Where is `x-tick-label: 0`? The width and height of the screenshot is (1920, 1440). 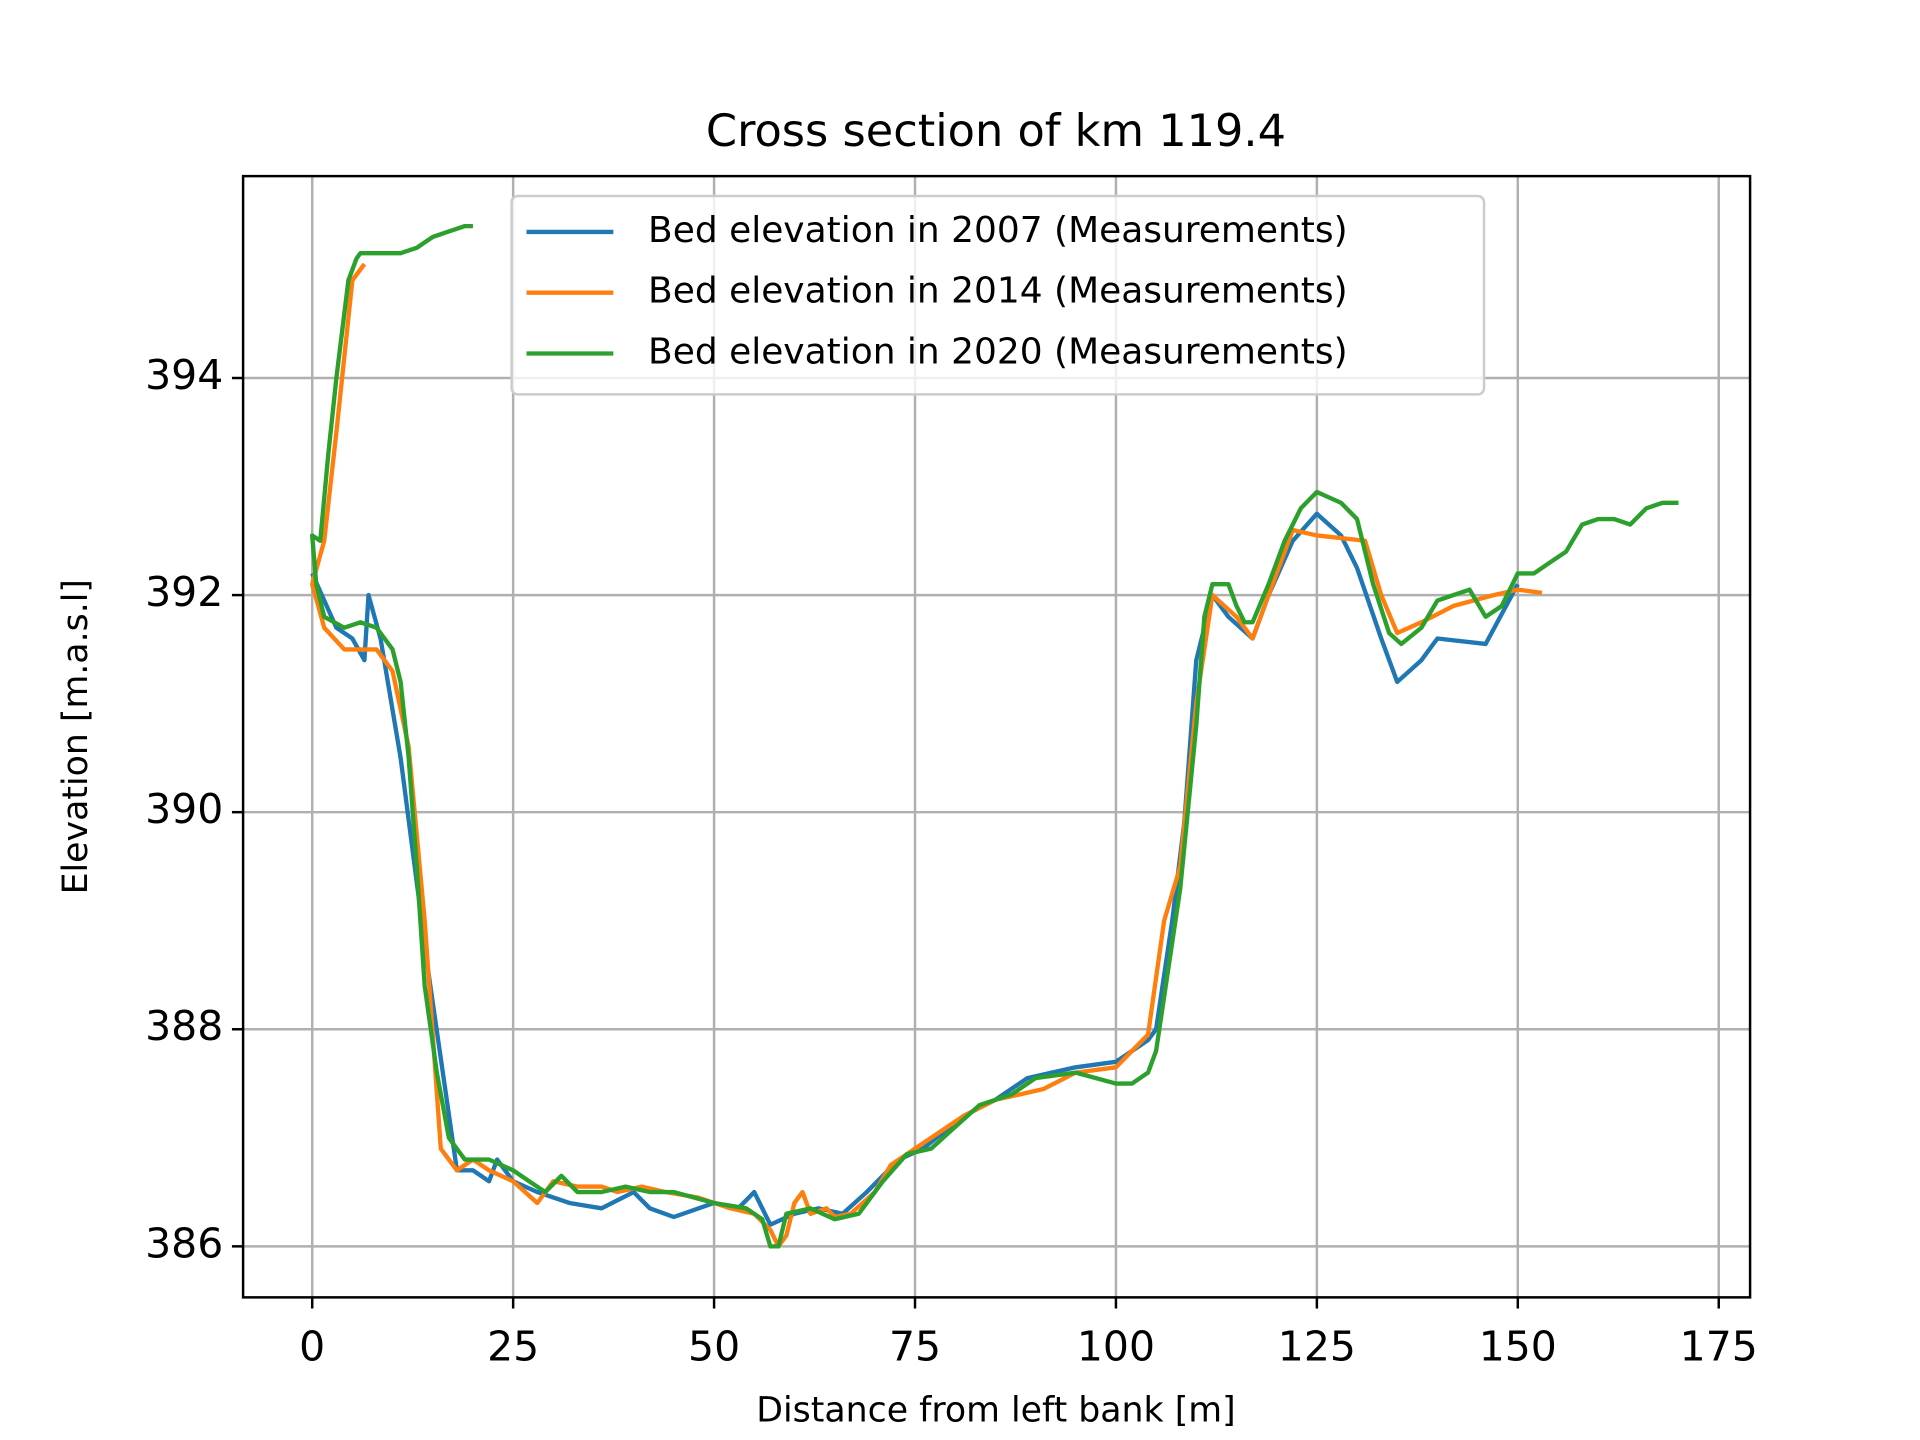
x-tick-label: 0 is located at coordinates (312, 1346).